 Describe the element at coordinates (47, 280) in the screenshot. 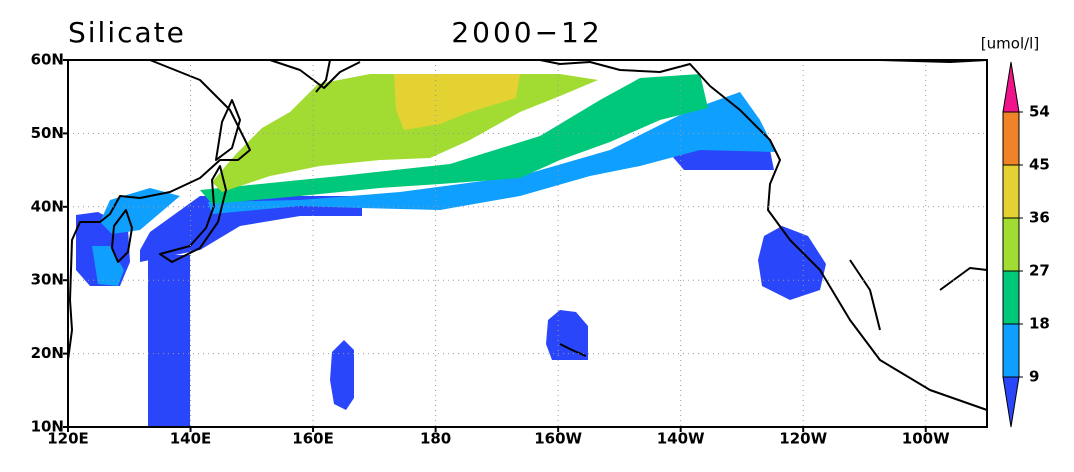

I see `y-tick-label: 30N` at that location.